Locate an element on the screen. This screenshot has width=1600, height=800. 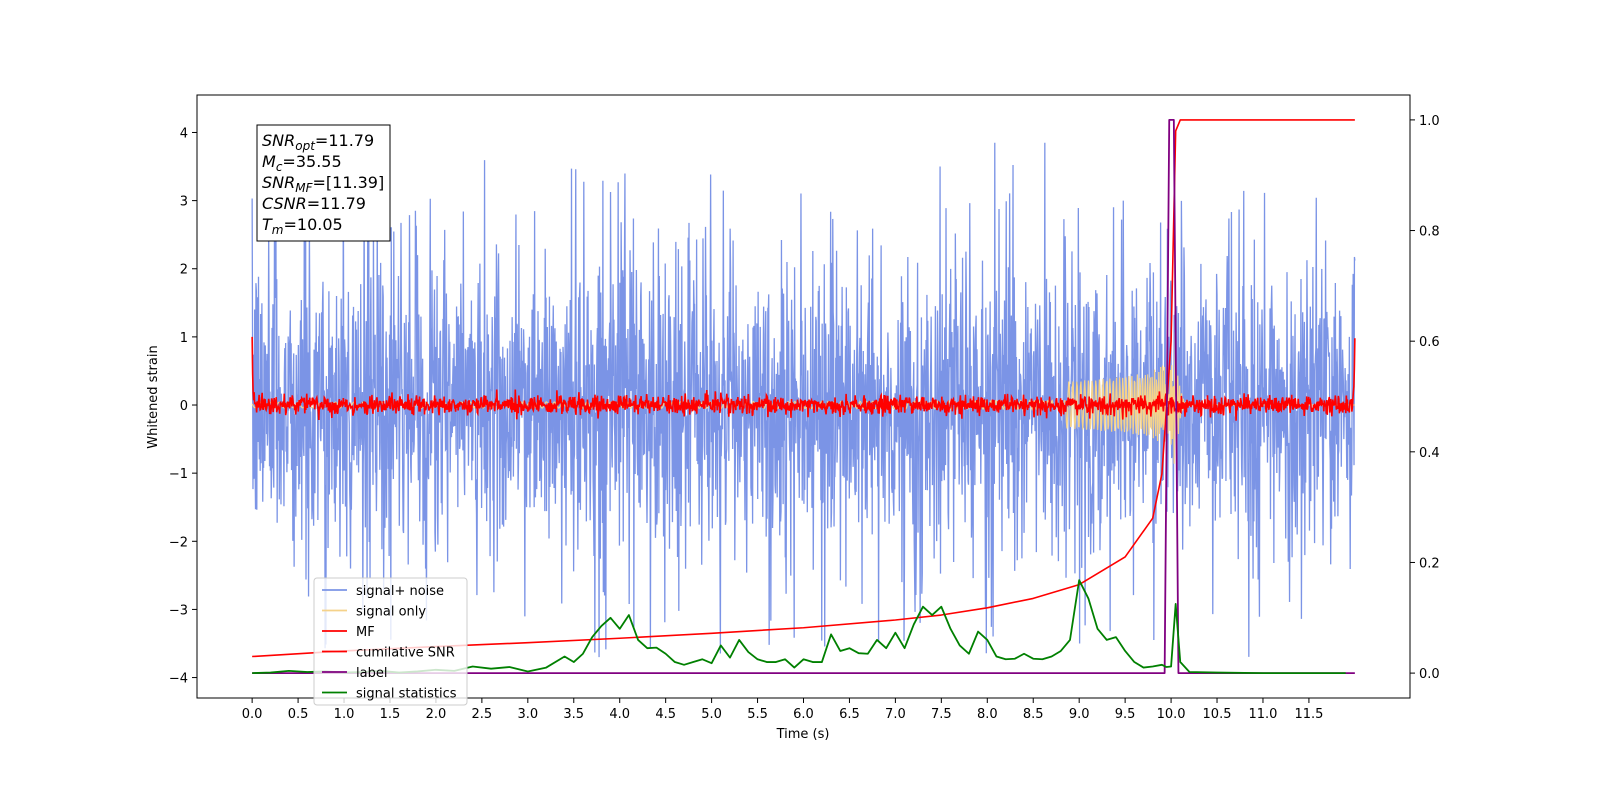
annotation-line: Mc=35.55 is located at coordinates (302, 163).